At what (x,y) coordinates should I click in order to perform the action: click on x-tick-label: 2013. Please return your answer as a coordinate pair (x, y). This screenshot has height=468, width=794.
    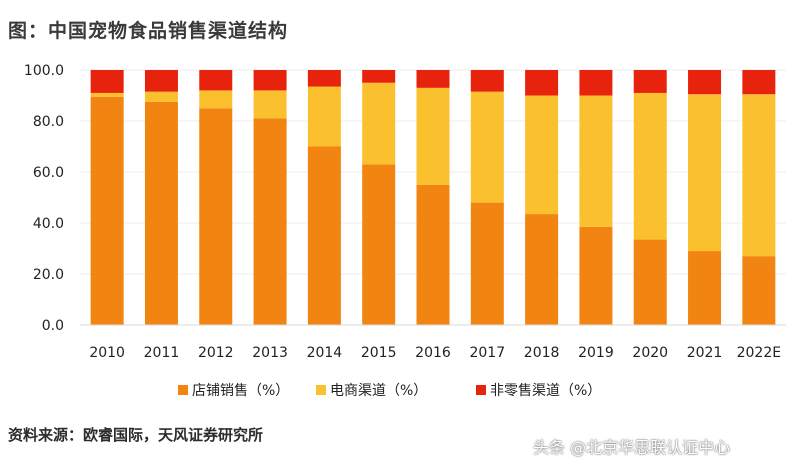
    Looking at the image, I should click on (270, 353).